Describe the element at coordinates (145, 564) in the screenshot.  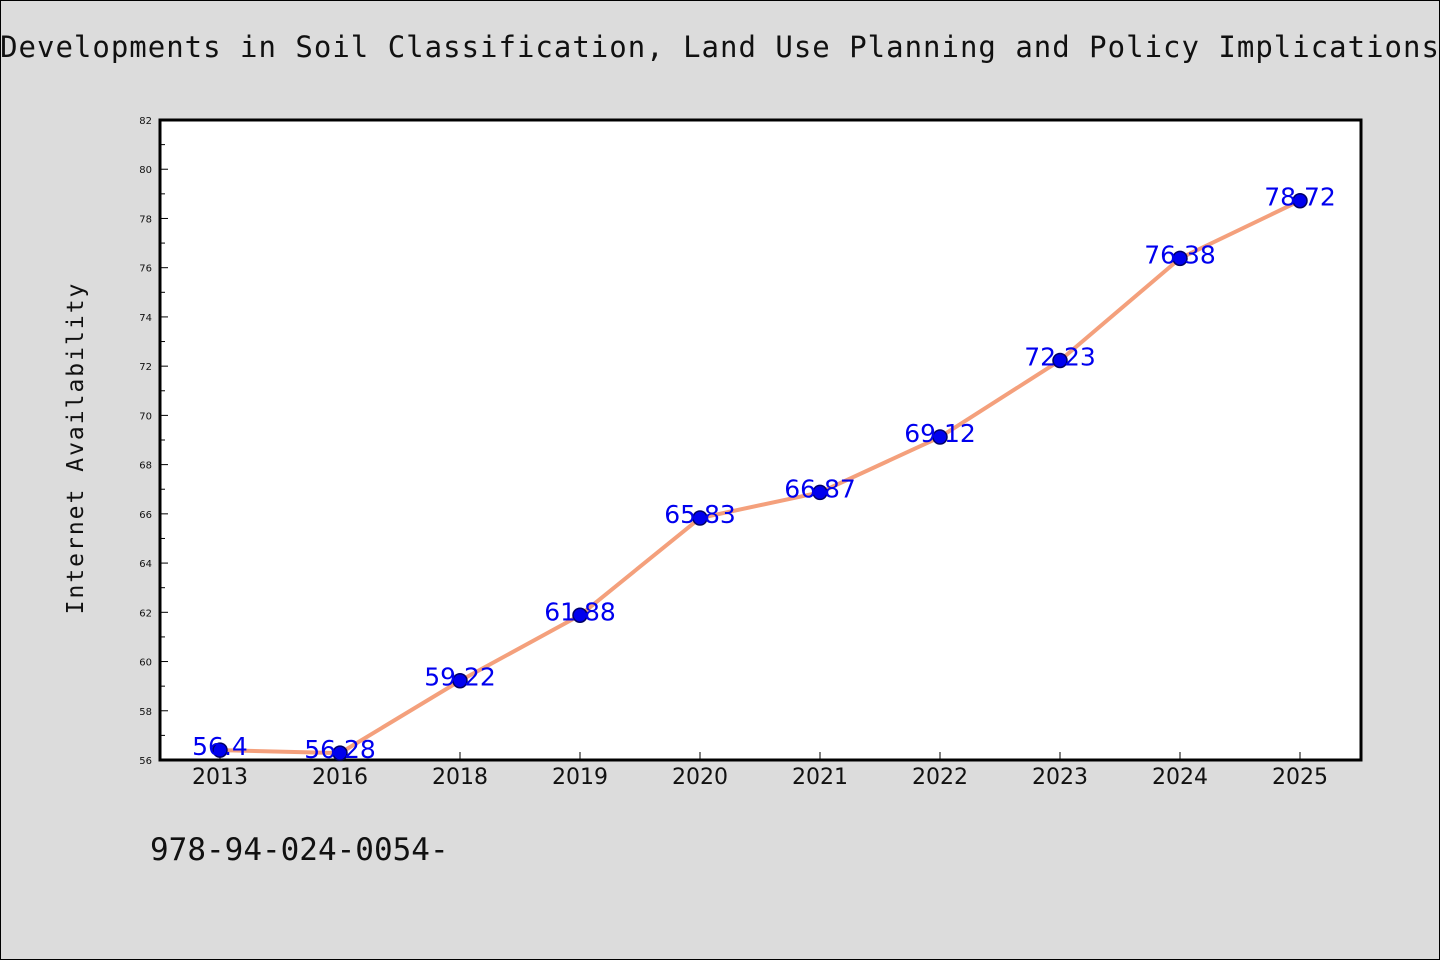
I see `y-tick-label: 64` at that location.